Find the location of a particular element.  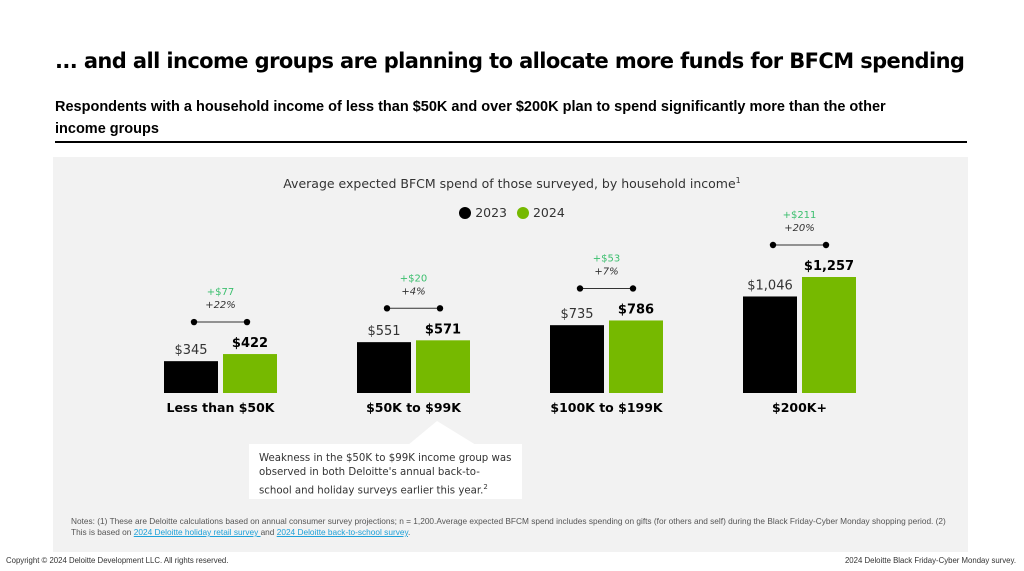

bar-value-label-2024-3: $1,257 is located at coordinates (829, 266).